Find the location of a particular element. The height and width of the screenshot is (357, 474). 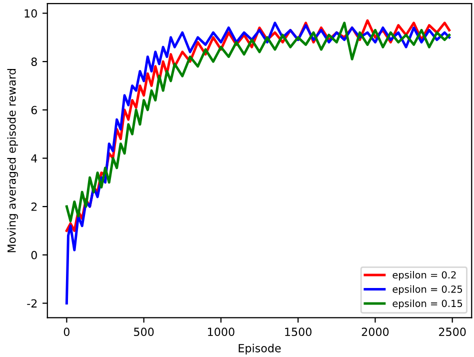

y-axis-title: Moving averaged episode reward is located at coordinates (12, 160).